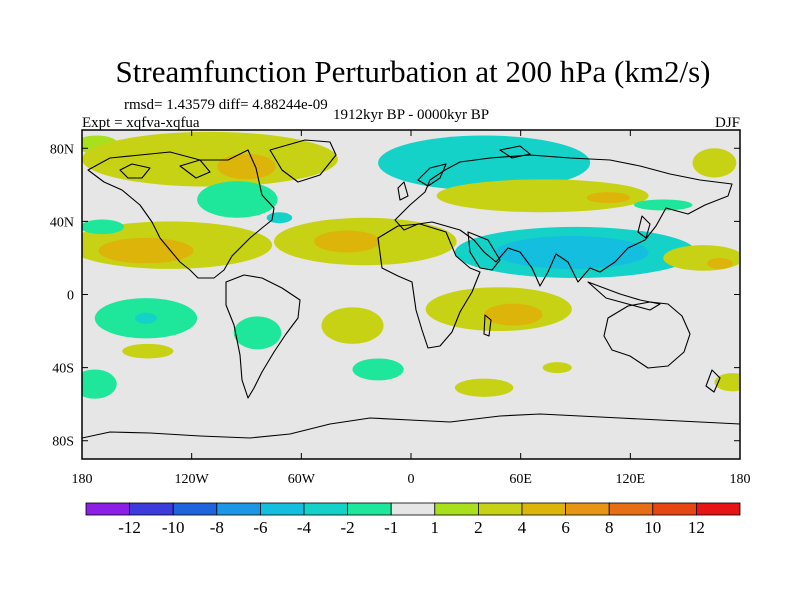 Image resolution: width=800 pixels, height=600 pixels. Describe the element at coordinates (563, 220) in the screenshot. I see `coast-europe-asia` at that location.